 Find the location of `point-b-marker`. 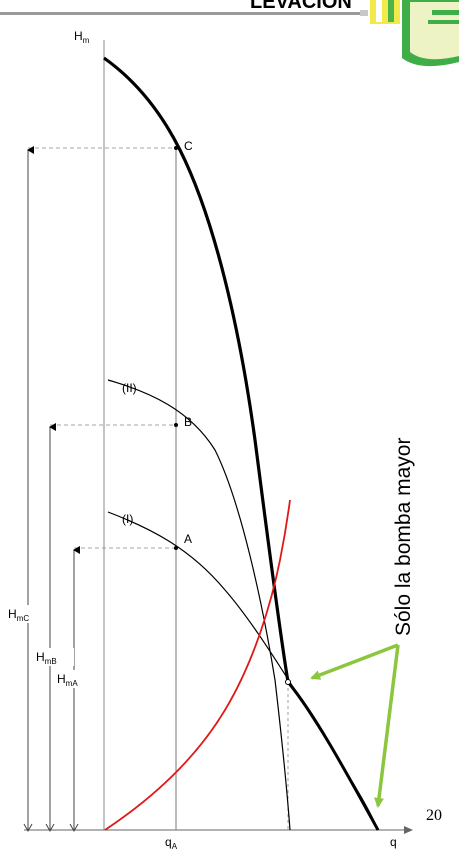

point-b-marker is located at coordinates (176, 425).